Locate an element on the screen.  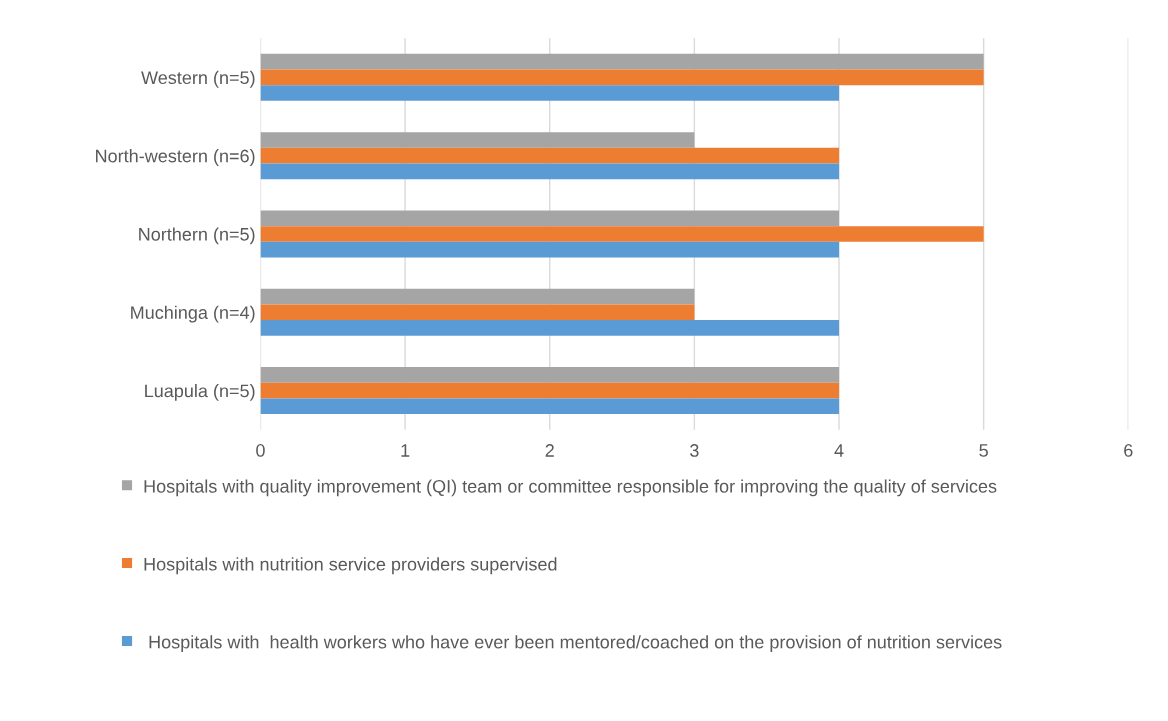
x-tick-label: 4 is located at coordinates (839, 450).